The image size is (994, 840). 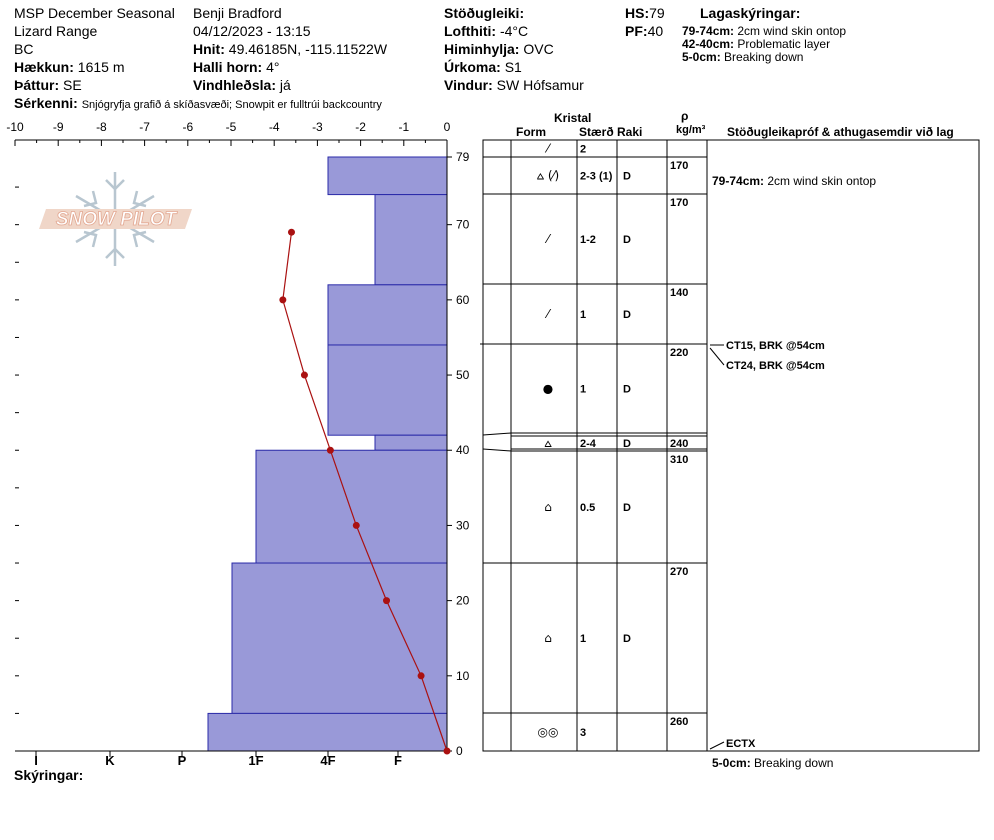 What do you see at coordinates (655, 31) in the screenshot?
I see `pf-value: 40` at bounding box center [655, 31].